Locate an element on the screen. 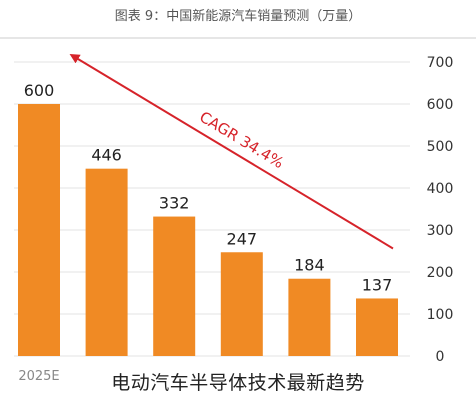 The width and height of the screenshot is (476, 400). y-tick-label: 100 is located at coordinates (440, 315).